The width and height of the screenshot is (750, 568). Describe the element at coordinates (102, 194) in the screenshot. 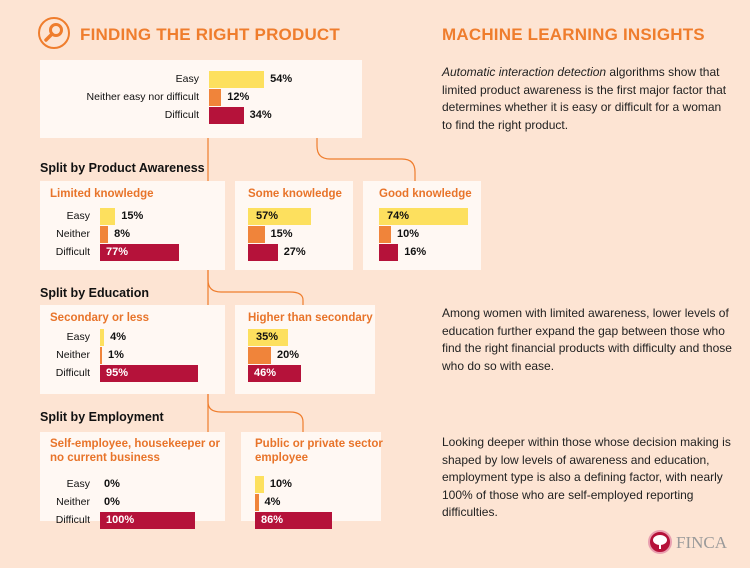

I see `chart-title: Limited knowledge` at that location.